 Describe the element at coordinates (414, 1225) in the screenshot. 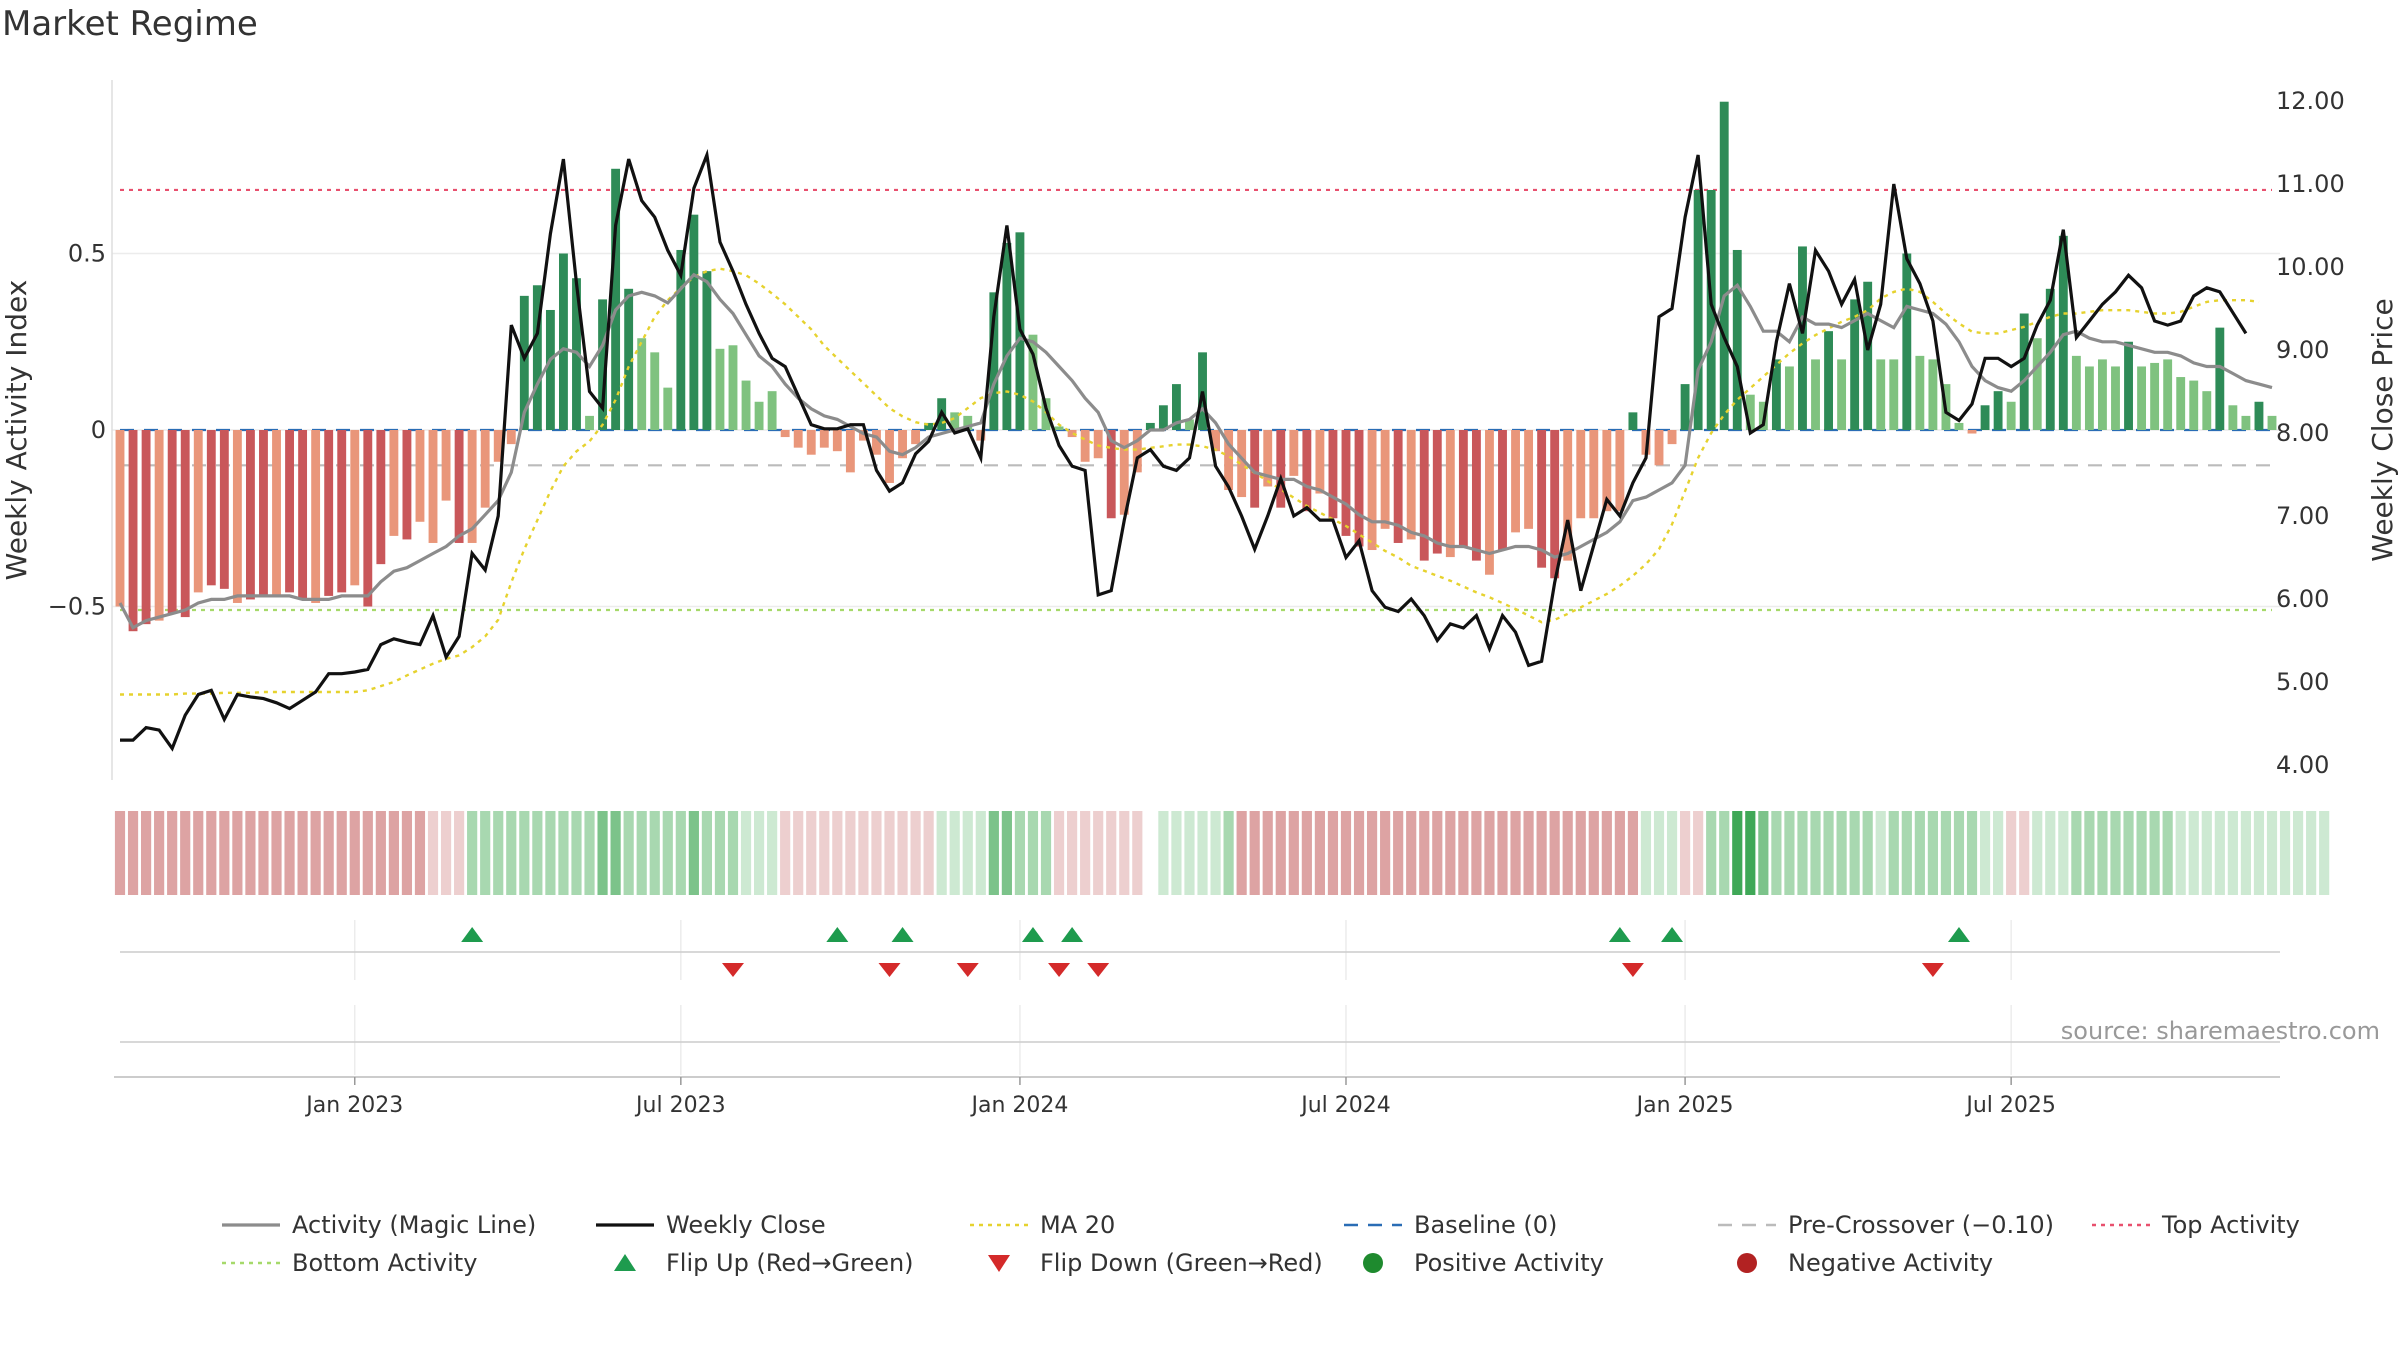

I see `legend-label: Activity (Magic Line)` at that location.